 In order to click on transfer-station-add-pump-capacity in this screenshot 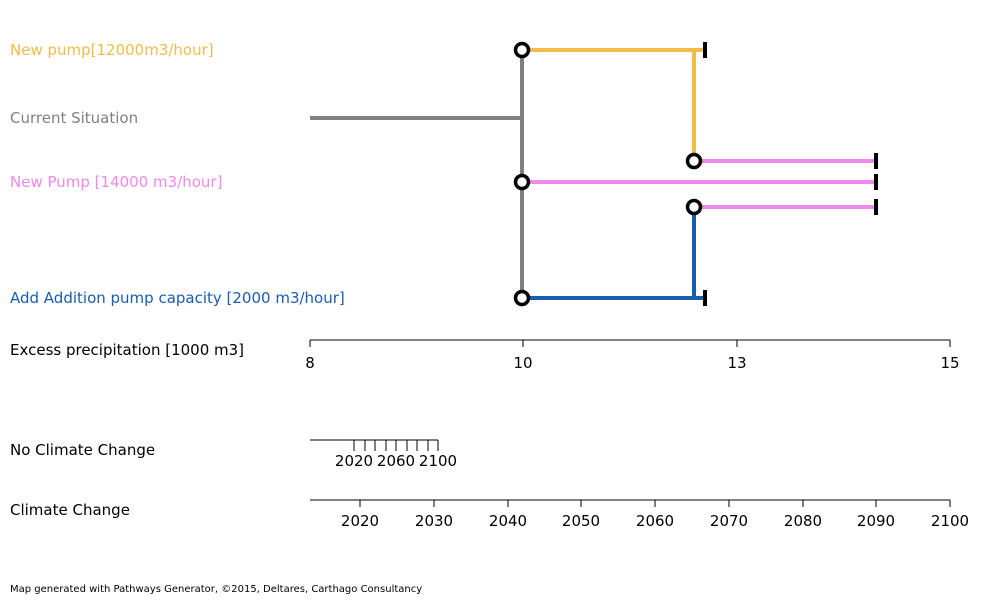, I will do `click(522, 298)`.